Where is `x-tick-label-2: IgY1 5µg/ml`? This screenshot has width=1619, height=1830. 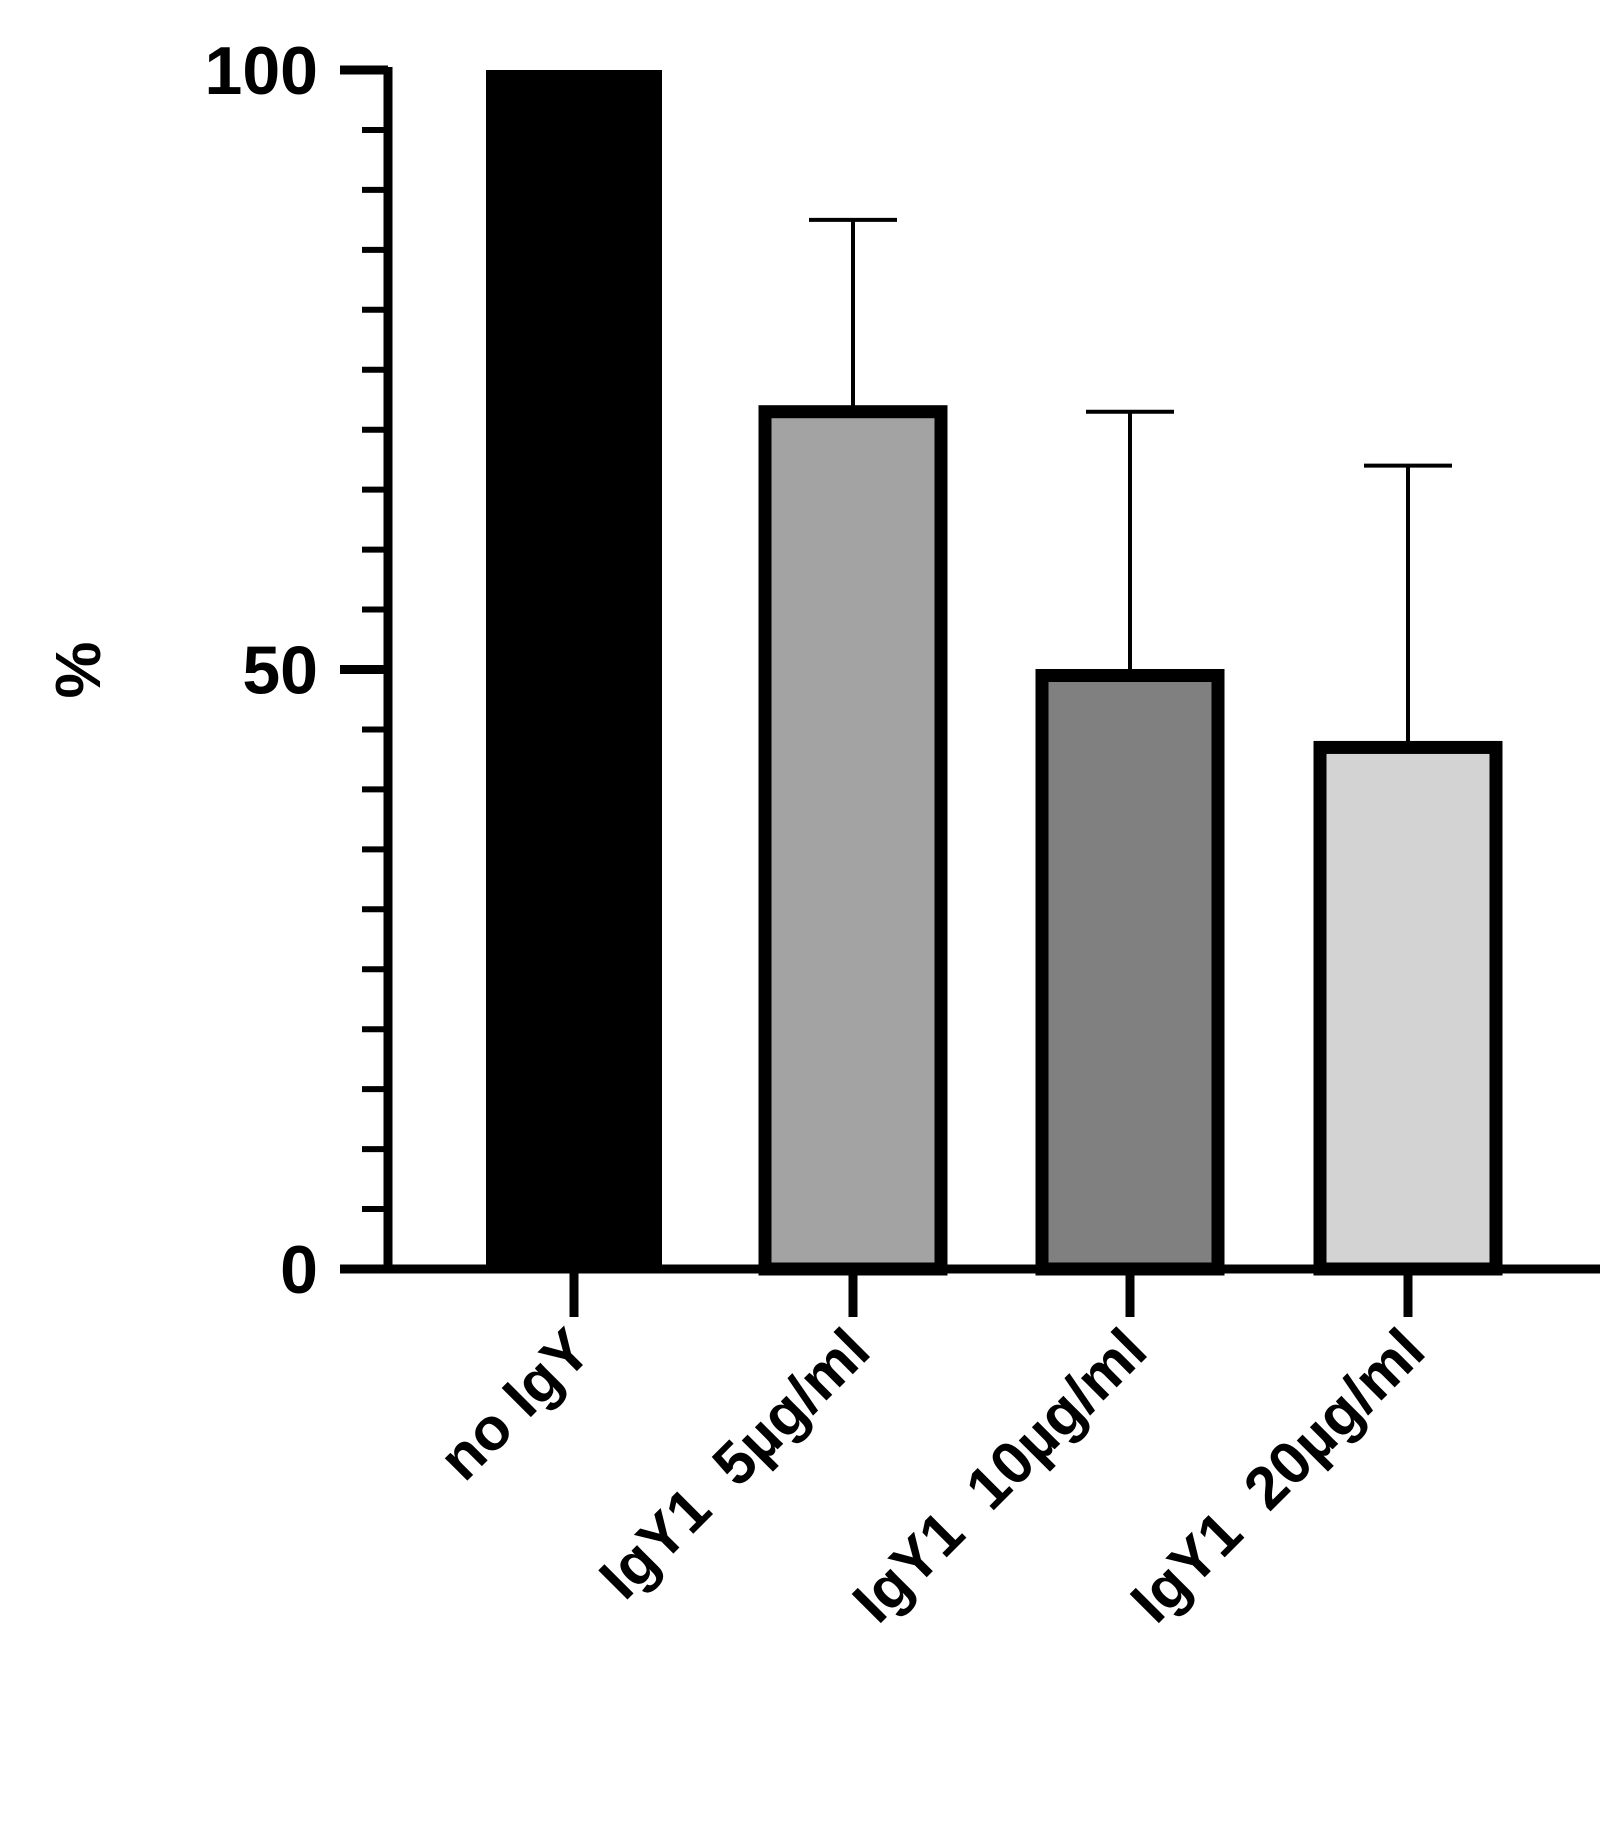
x-tick-label-2: IgY1 5µg/ml is located at coordinates (734, 1464).